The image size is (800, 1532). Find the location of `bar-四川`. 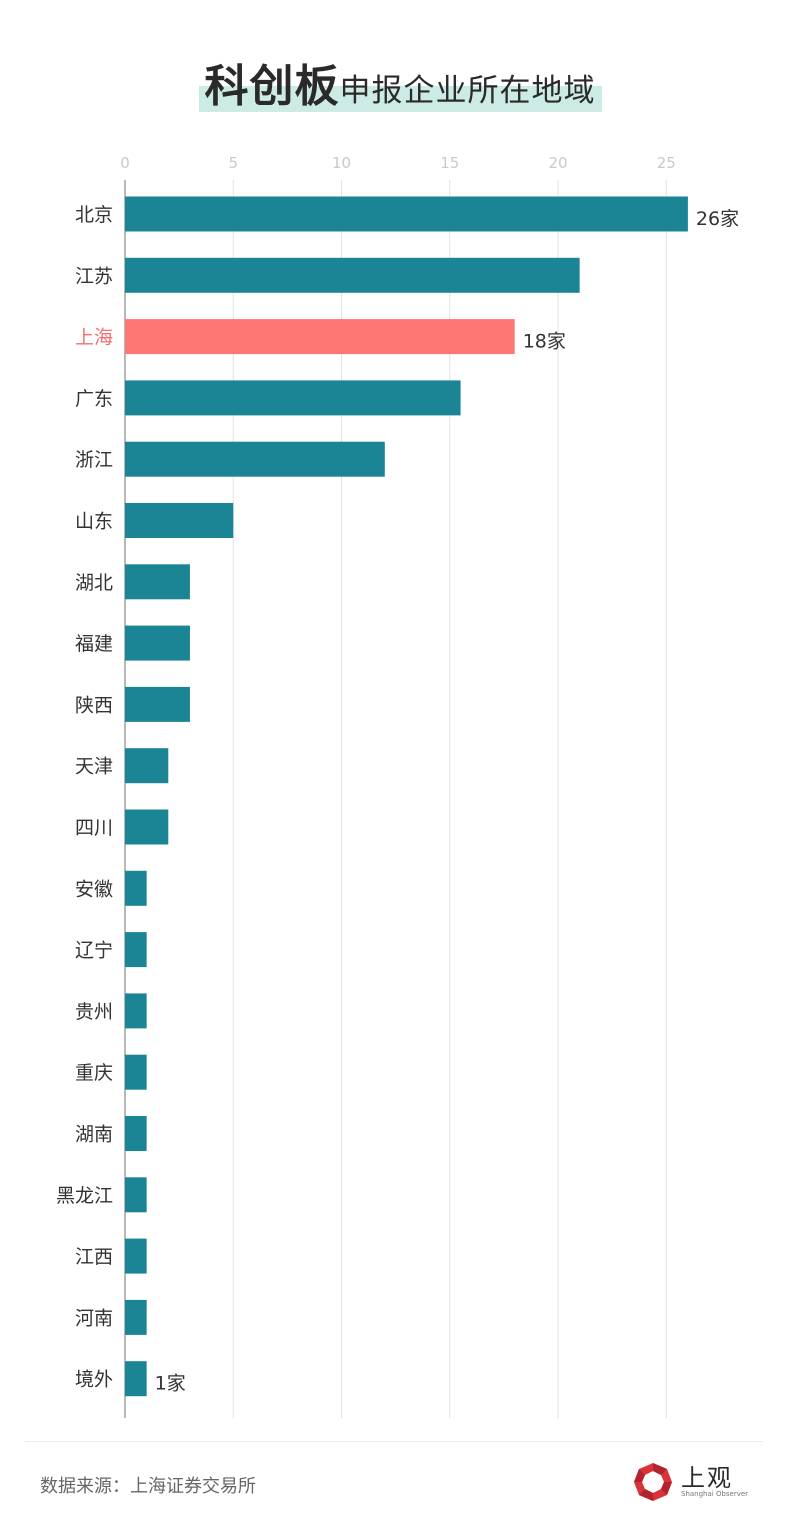

bar-四川 is located at coordinates (147, 827).